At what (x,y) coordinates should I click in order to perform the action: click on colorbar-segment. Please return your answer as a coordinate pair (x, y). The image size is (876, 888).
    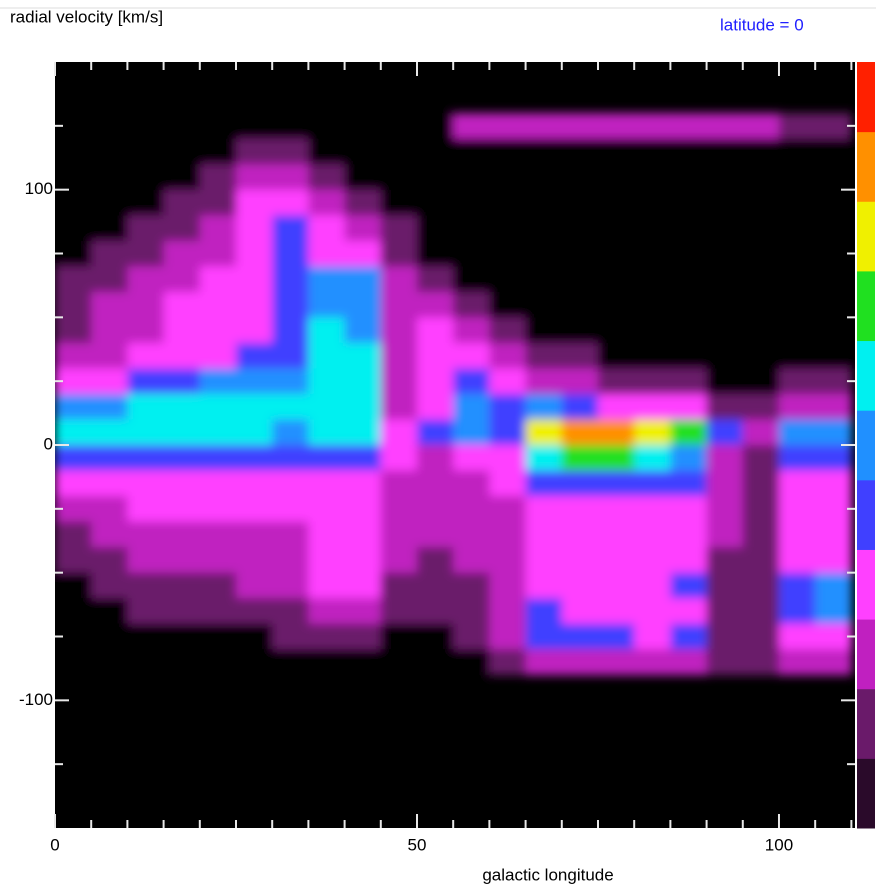
    Looking at the image, I should click on (866, 375).